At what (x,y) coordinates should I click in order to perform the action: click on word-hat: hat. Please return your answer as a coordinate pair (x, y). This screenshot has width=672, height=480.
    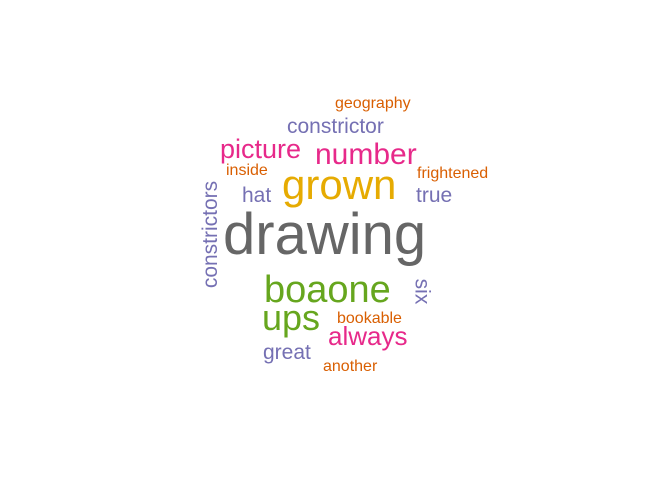
    Looking at the image, I should click on (257, 195).